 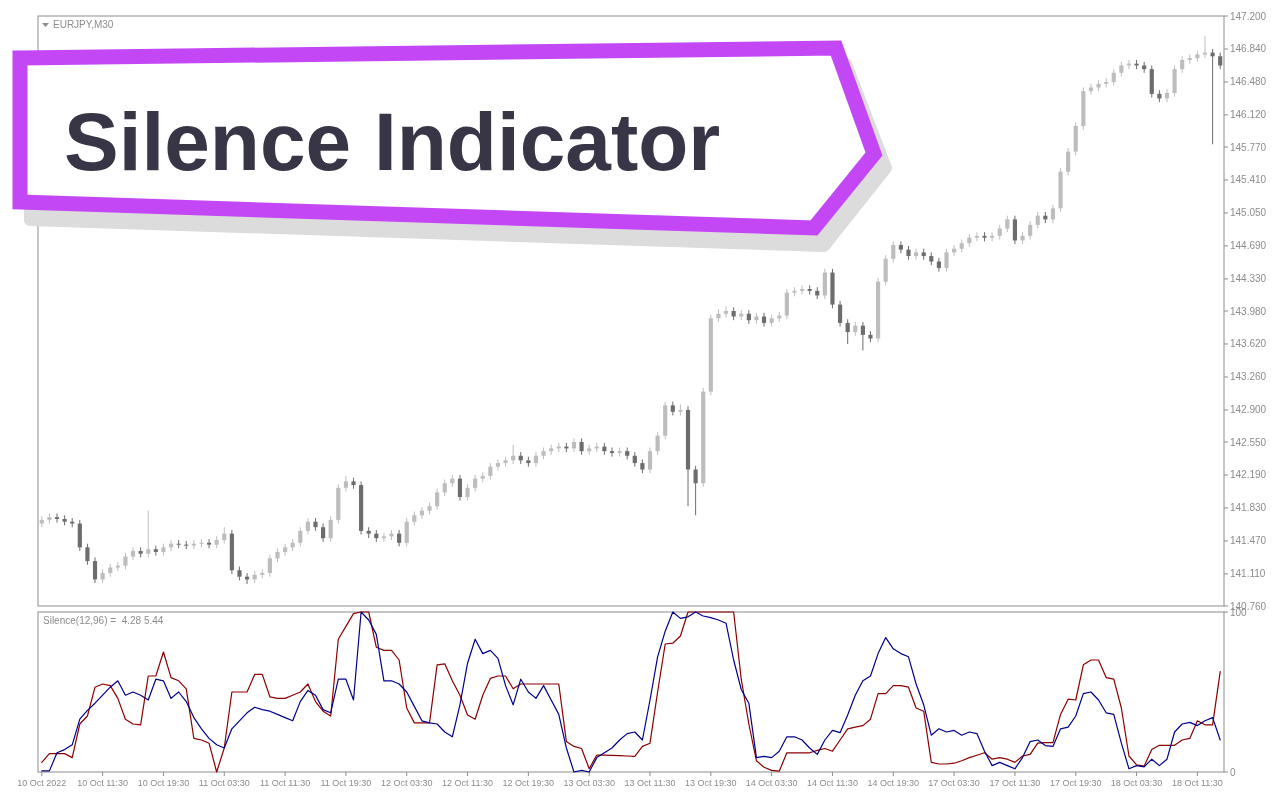 What do you see at coordinates (1248, 180) in the screenshot?
I see `y-tick-label: 145.410` at bounding box center [1248, 180].